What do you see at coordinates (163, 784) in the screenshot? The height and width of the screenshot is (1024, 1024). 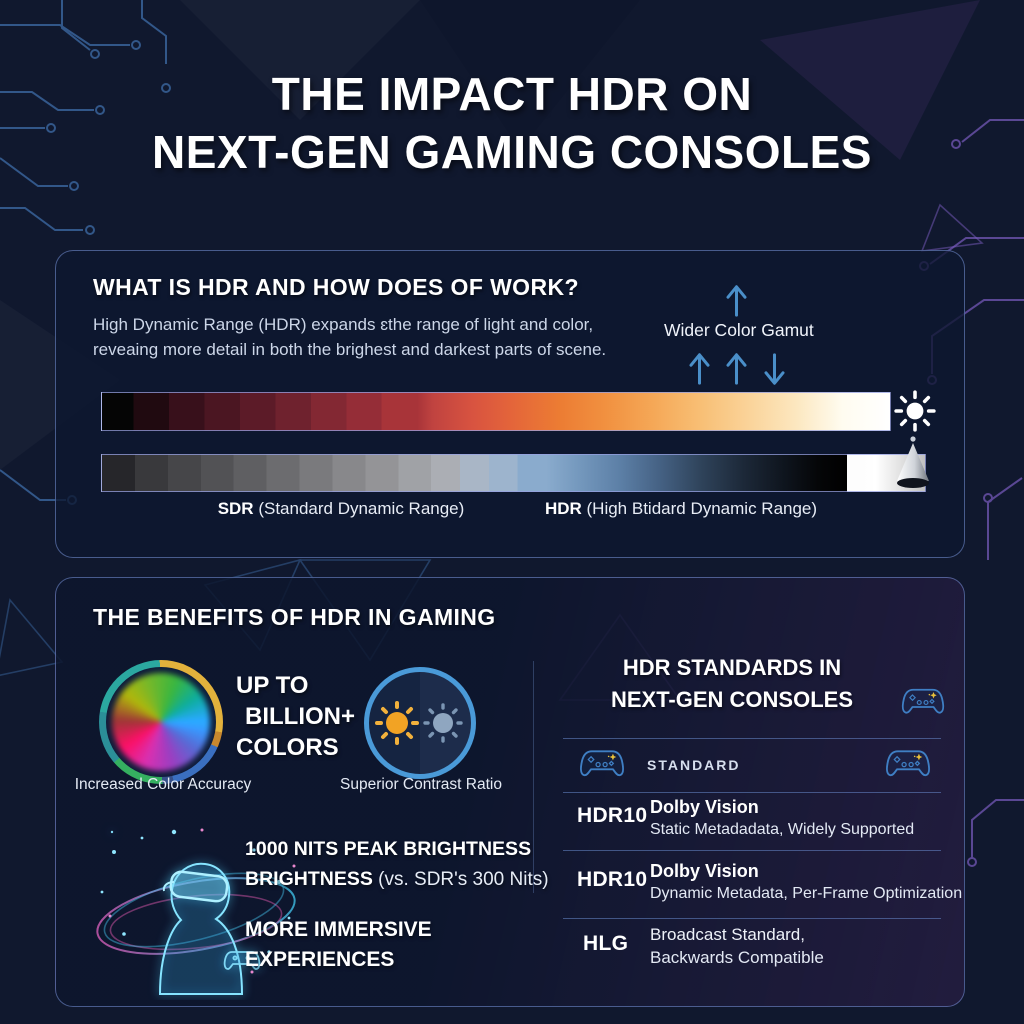 I see `color-accuracy-label: Increased Color Accuracy` at bounding box center [163, 784].